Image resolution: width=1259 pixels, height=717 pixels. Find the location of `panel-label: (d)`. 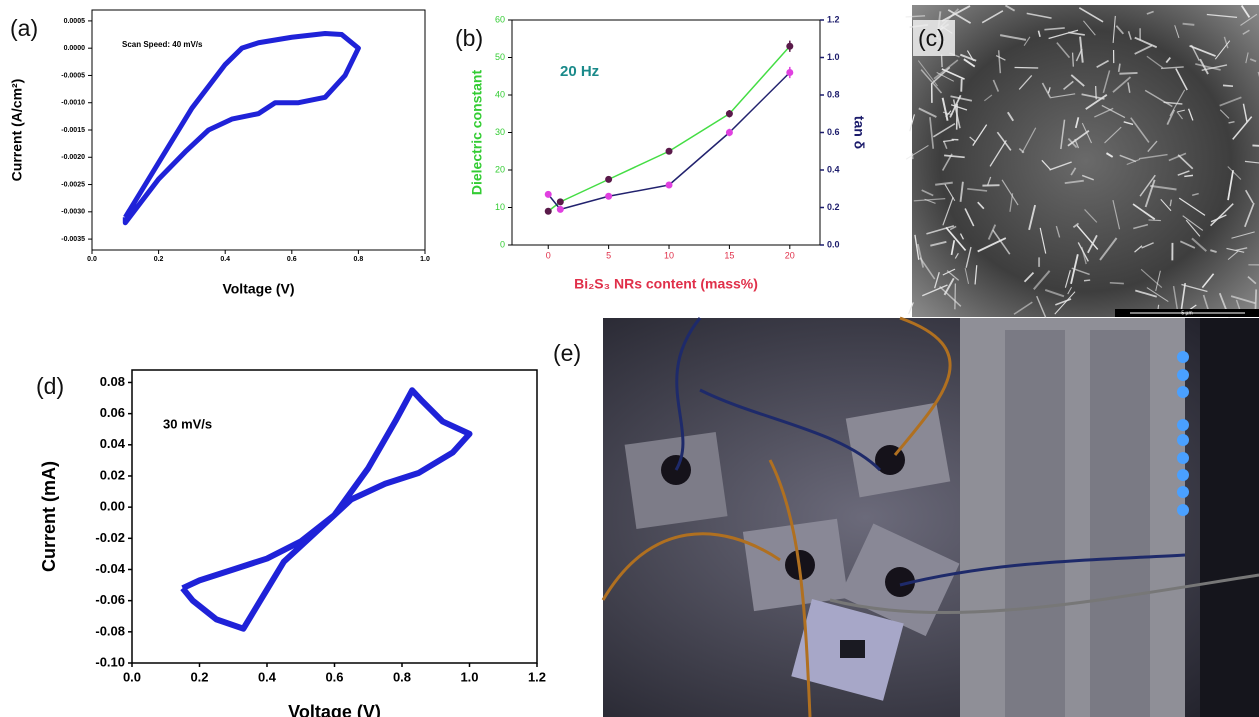

panel-label: (d) is located at coordinates (50, 386).